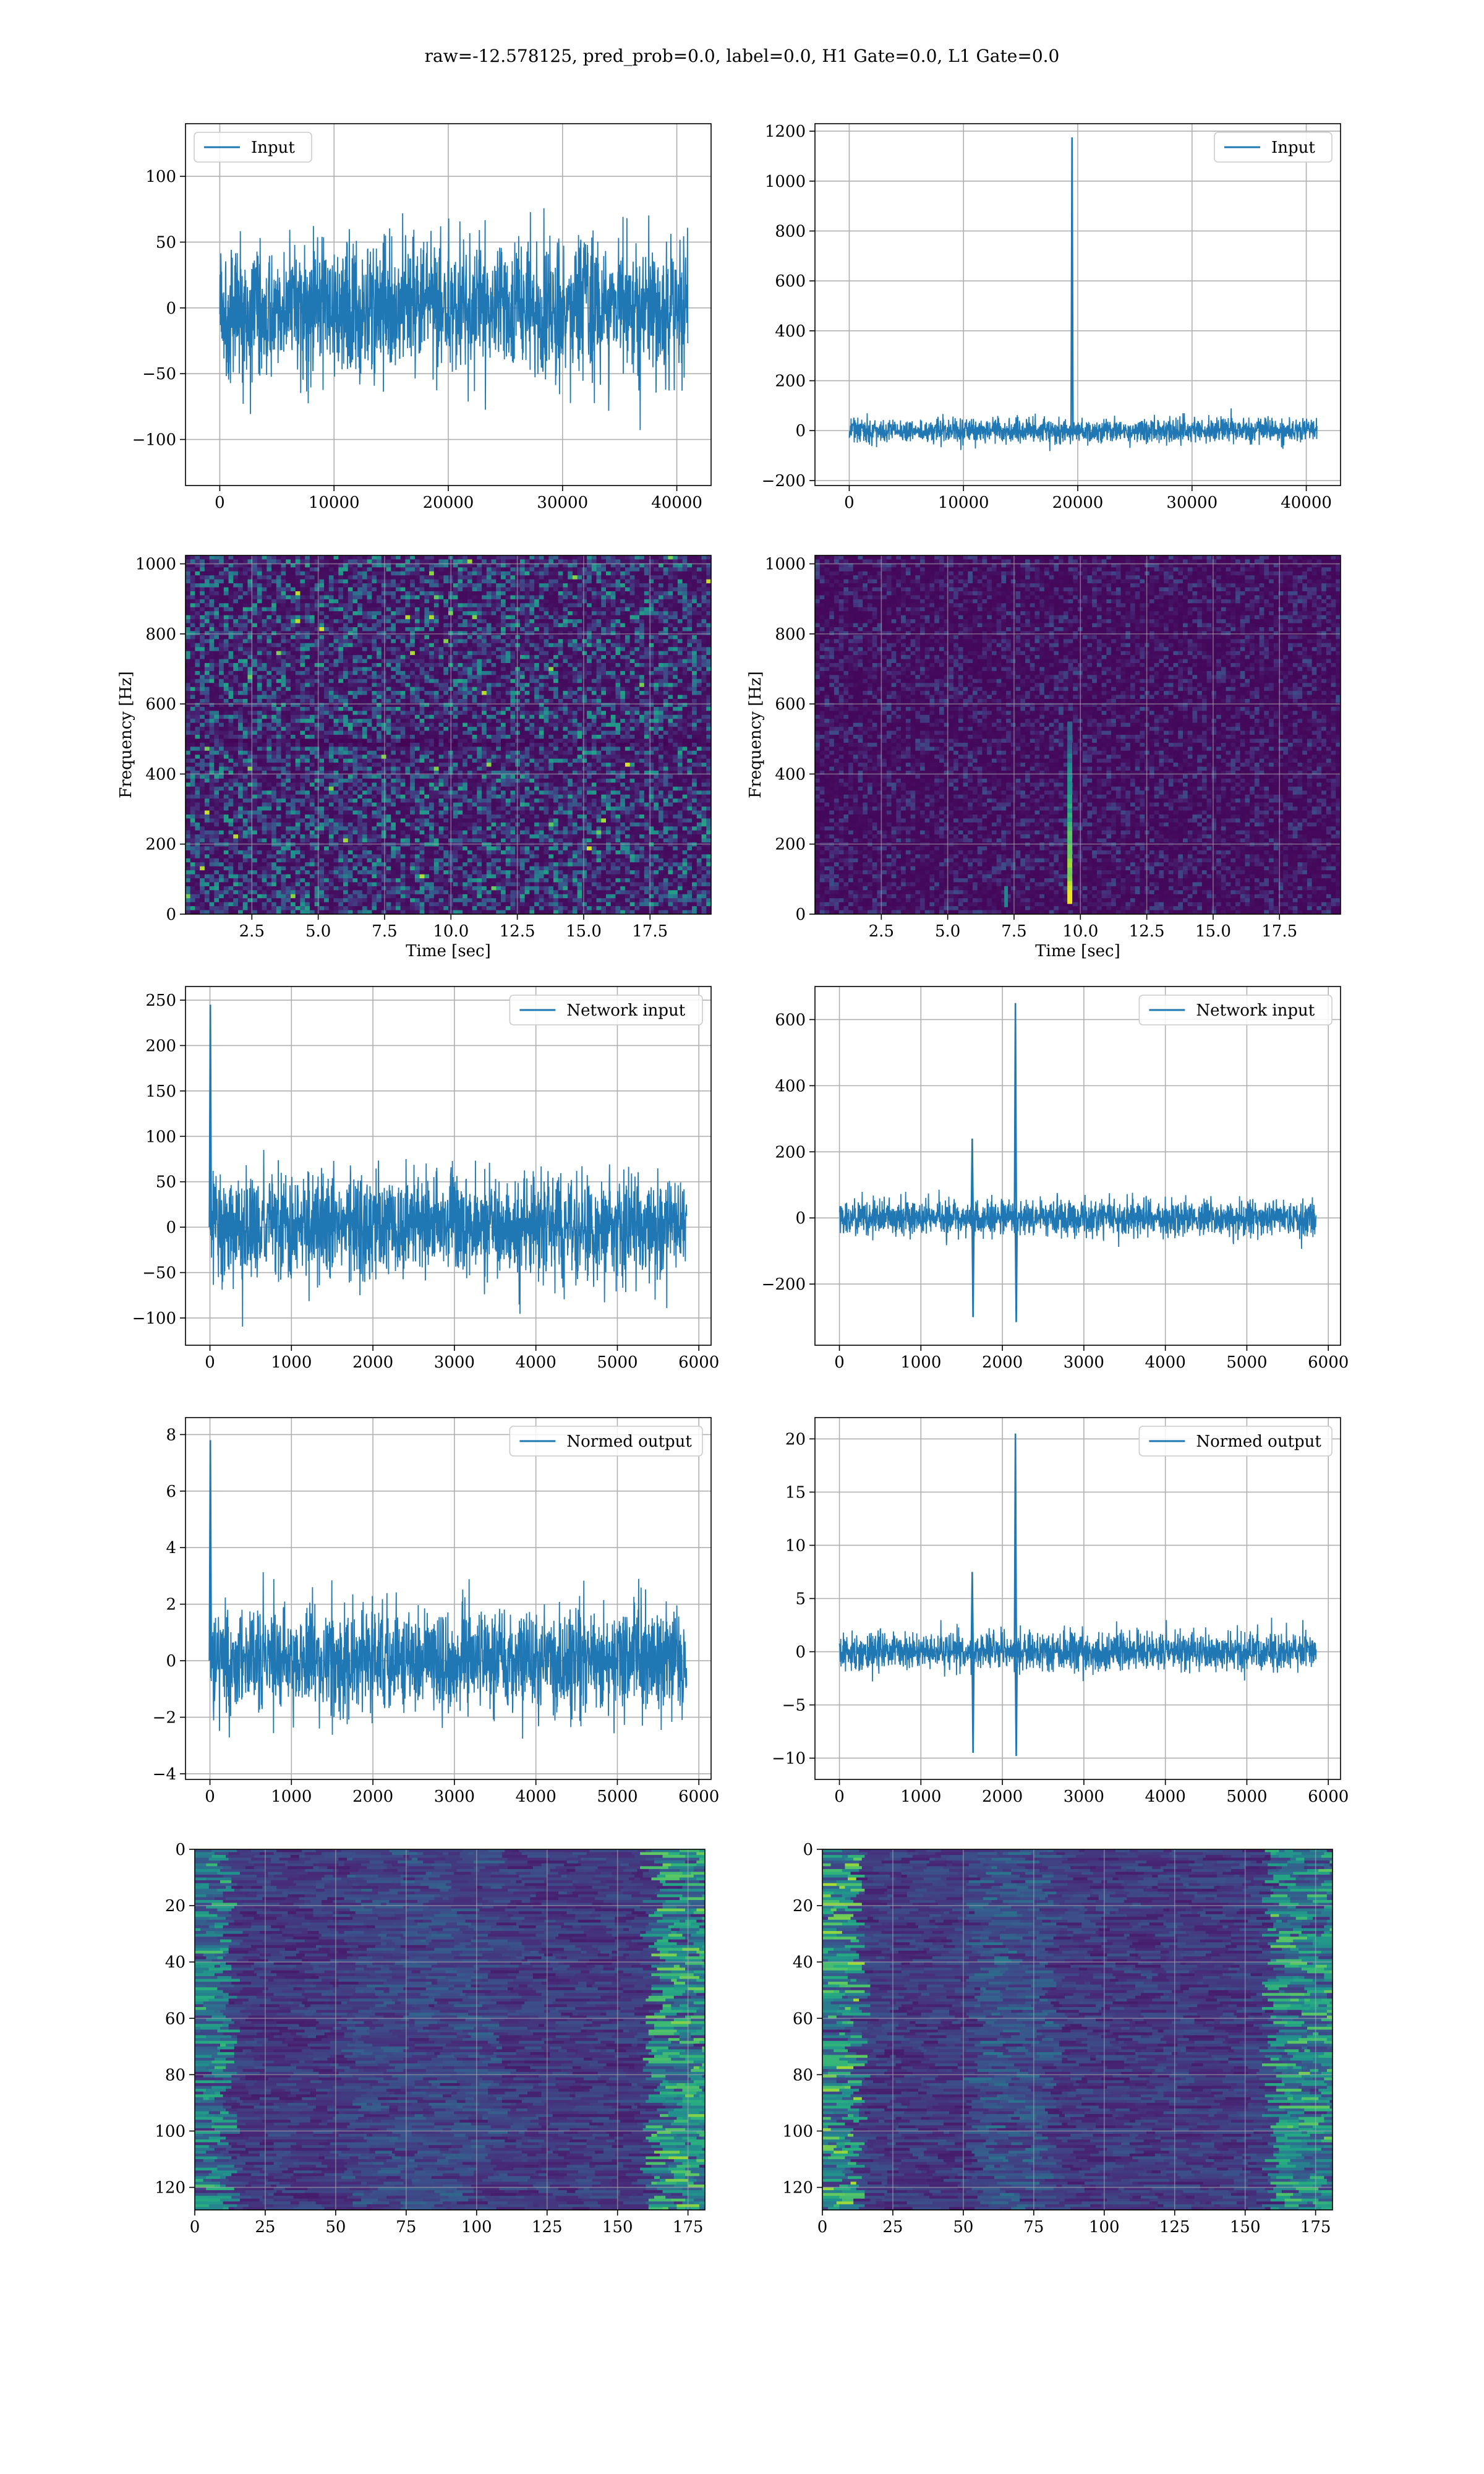 This screenshot has width=1484, height=2474. I want to click on y-tick-label: 250, so click(160, 1000).